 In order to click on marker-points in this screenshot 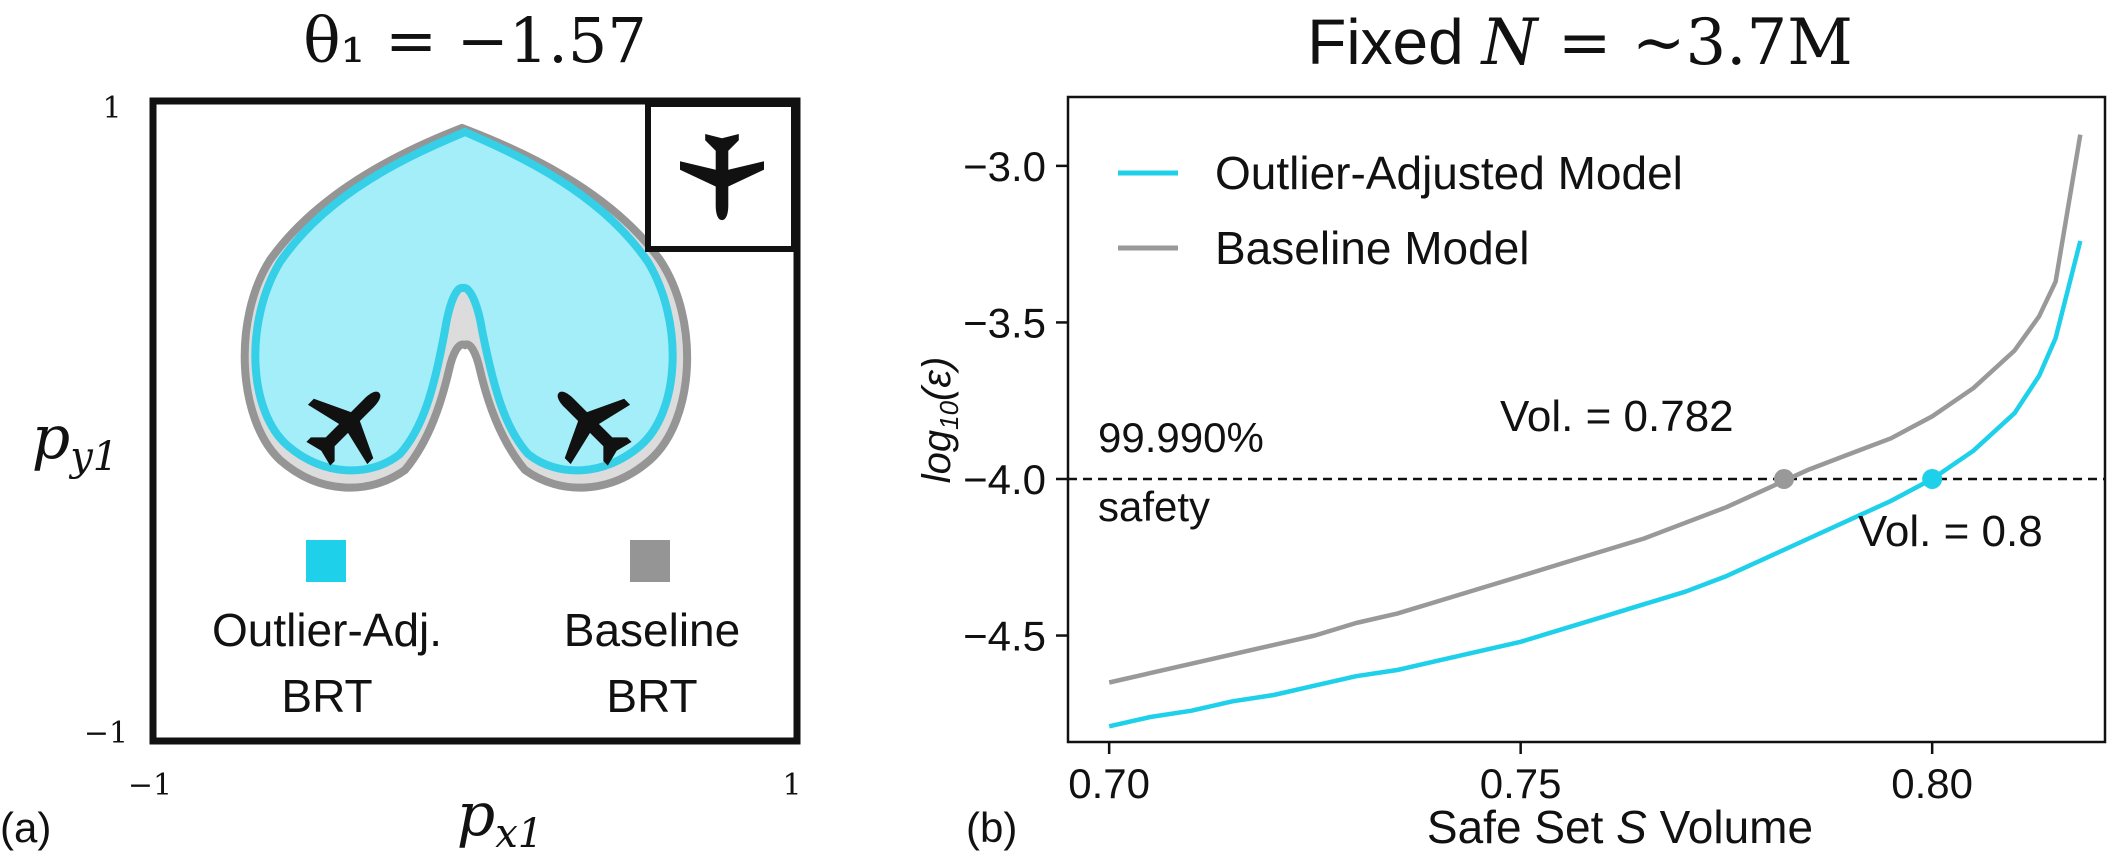, I will do `click(1858, 478)`.